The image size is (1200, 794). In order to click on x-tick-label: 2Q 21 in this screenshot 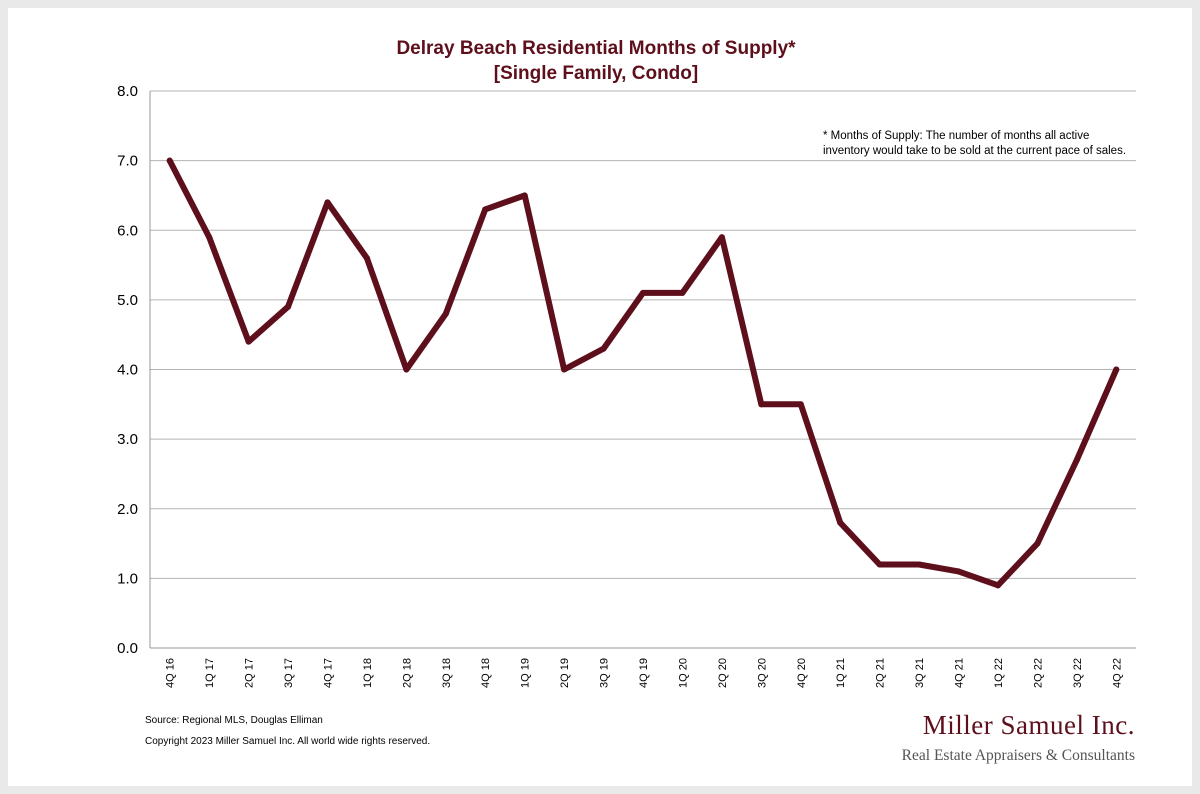, I will do `click(881, 673)`.